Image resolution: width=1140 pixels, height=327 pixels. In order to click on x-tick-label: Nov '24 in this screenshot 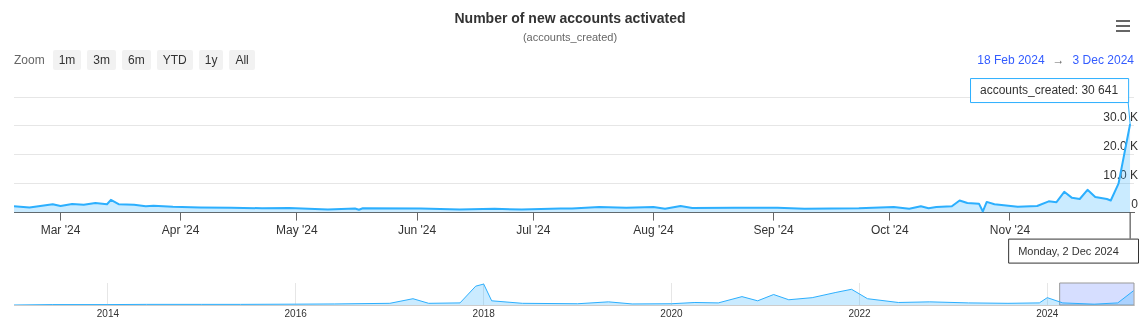, I will do `click(1010, 230)`.